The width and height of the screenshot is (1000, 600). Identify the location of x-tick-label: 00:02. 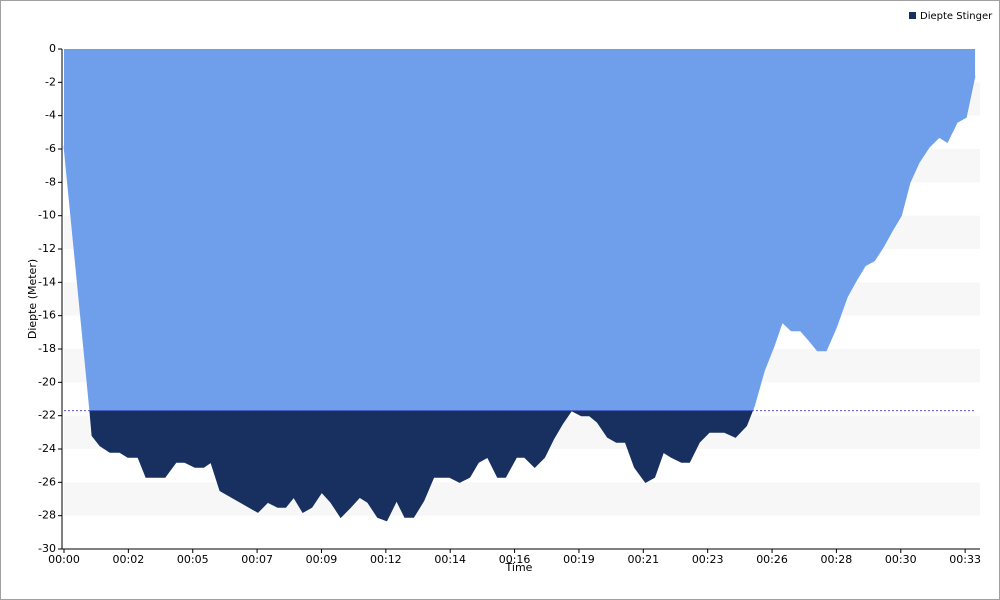
(129, 559).